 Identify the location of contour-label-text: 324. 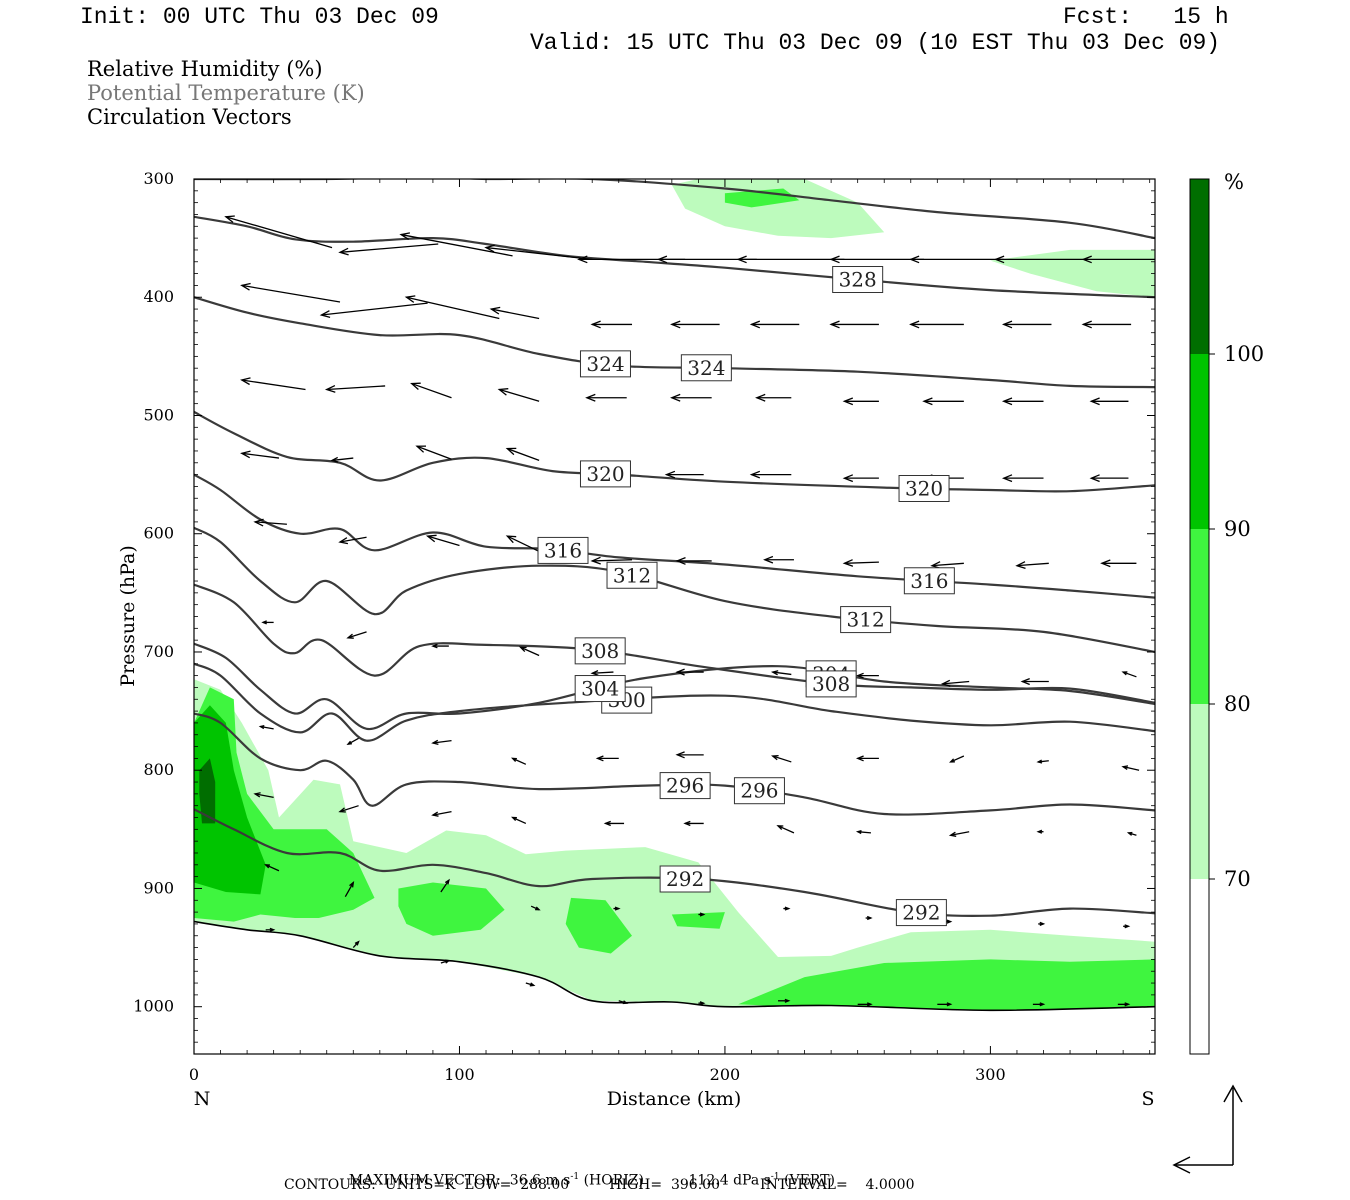
(706, 368).